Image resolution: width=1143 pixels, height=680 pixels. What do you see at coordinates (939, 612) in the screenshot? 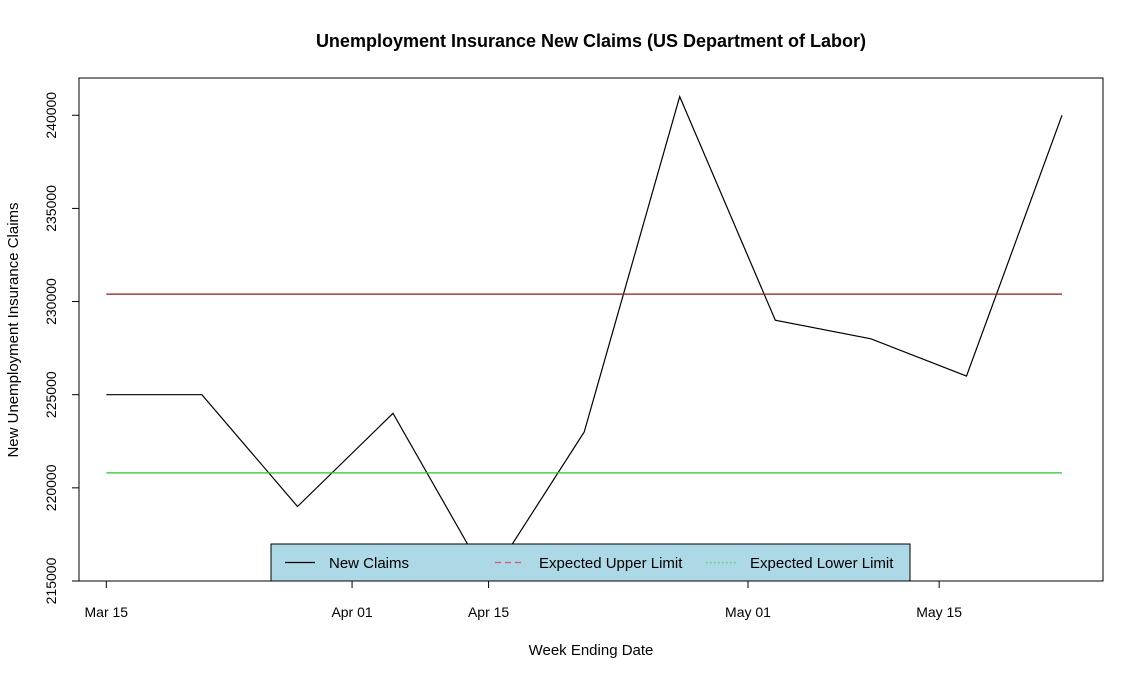
I see `x-tick-label: May 15` at bounding box center [939, 612].